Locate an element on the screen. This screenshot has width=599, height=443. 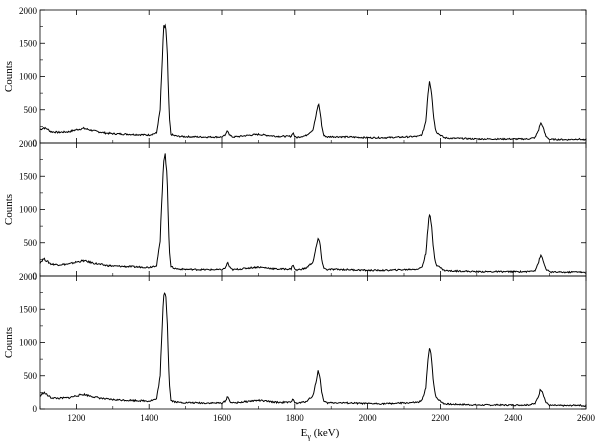
x-tick-label: 2200 is located at coordinates (440, 418).